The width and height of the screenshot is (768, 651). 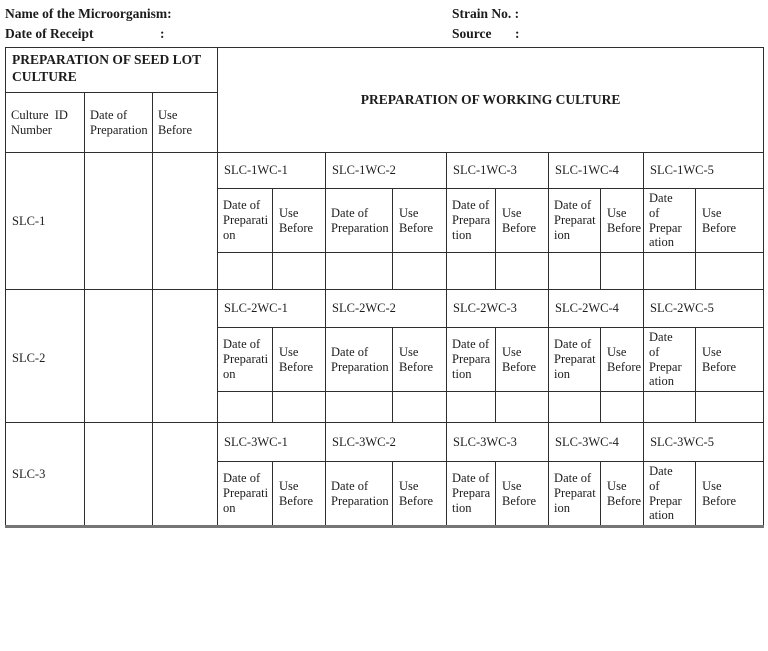 What do you see at coordinates (45, 358) in the screenshot?
I see `slc2-id-cell: SLC-2` at bounding box center [45, 358].